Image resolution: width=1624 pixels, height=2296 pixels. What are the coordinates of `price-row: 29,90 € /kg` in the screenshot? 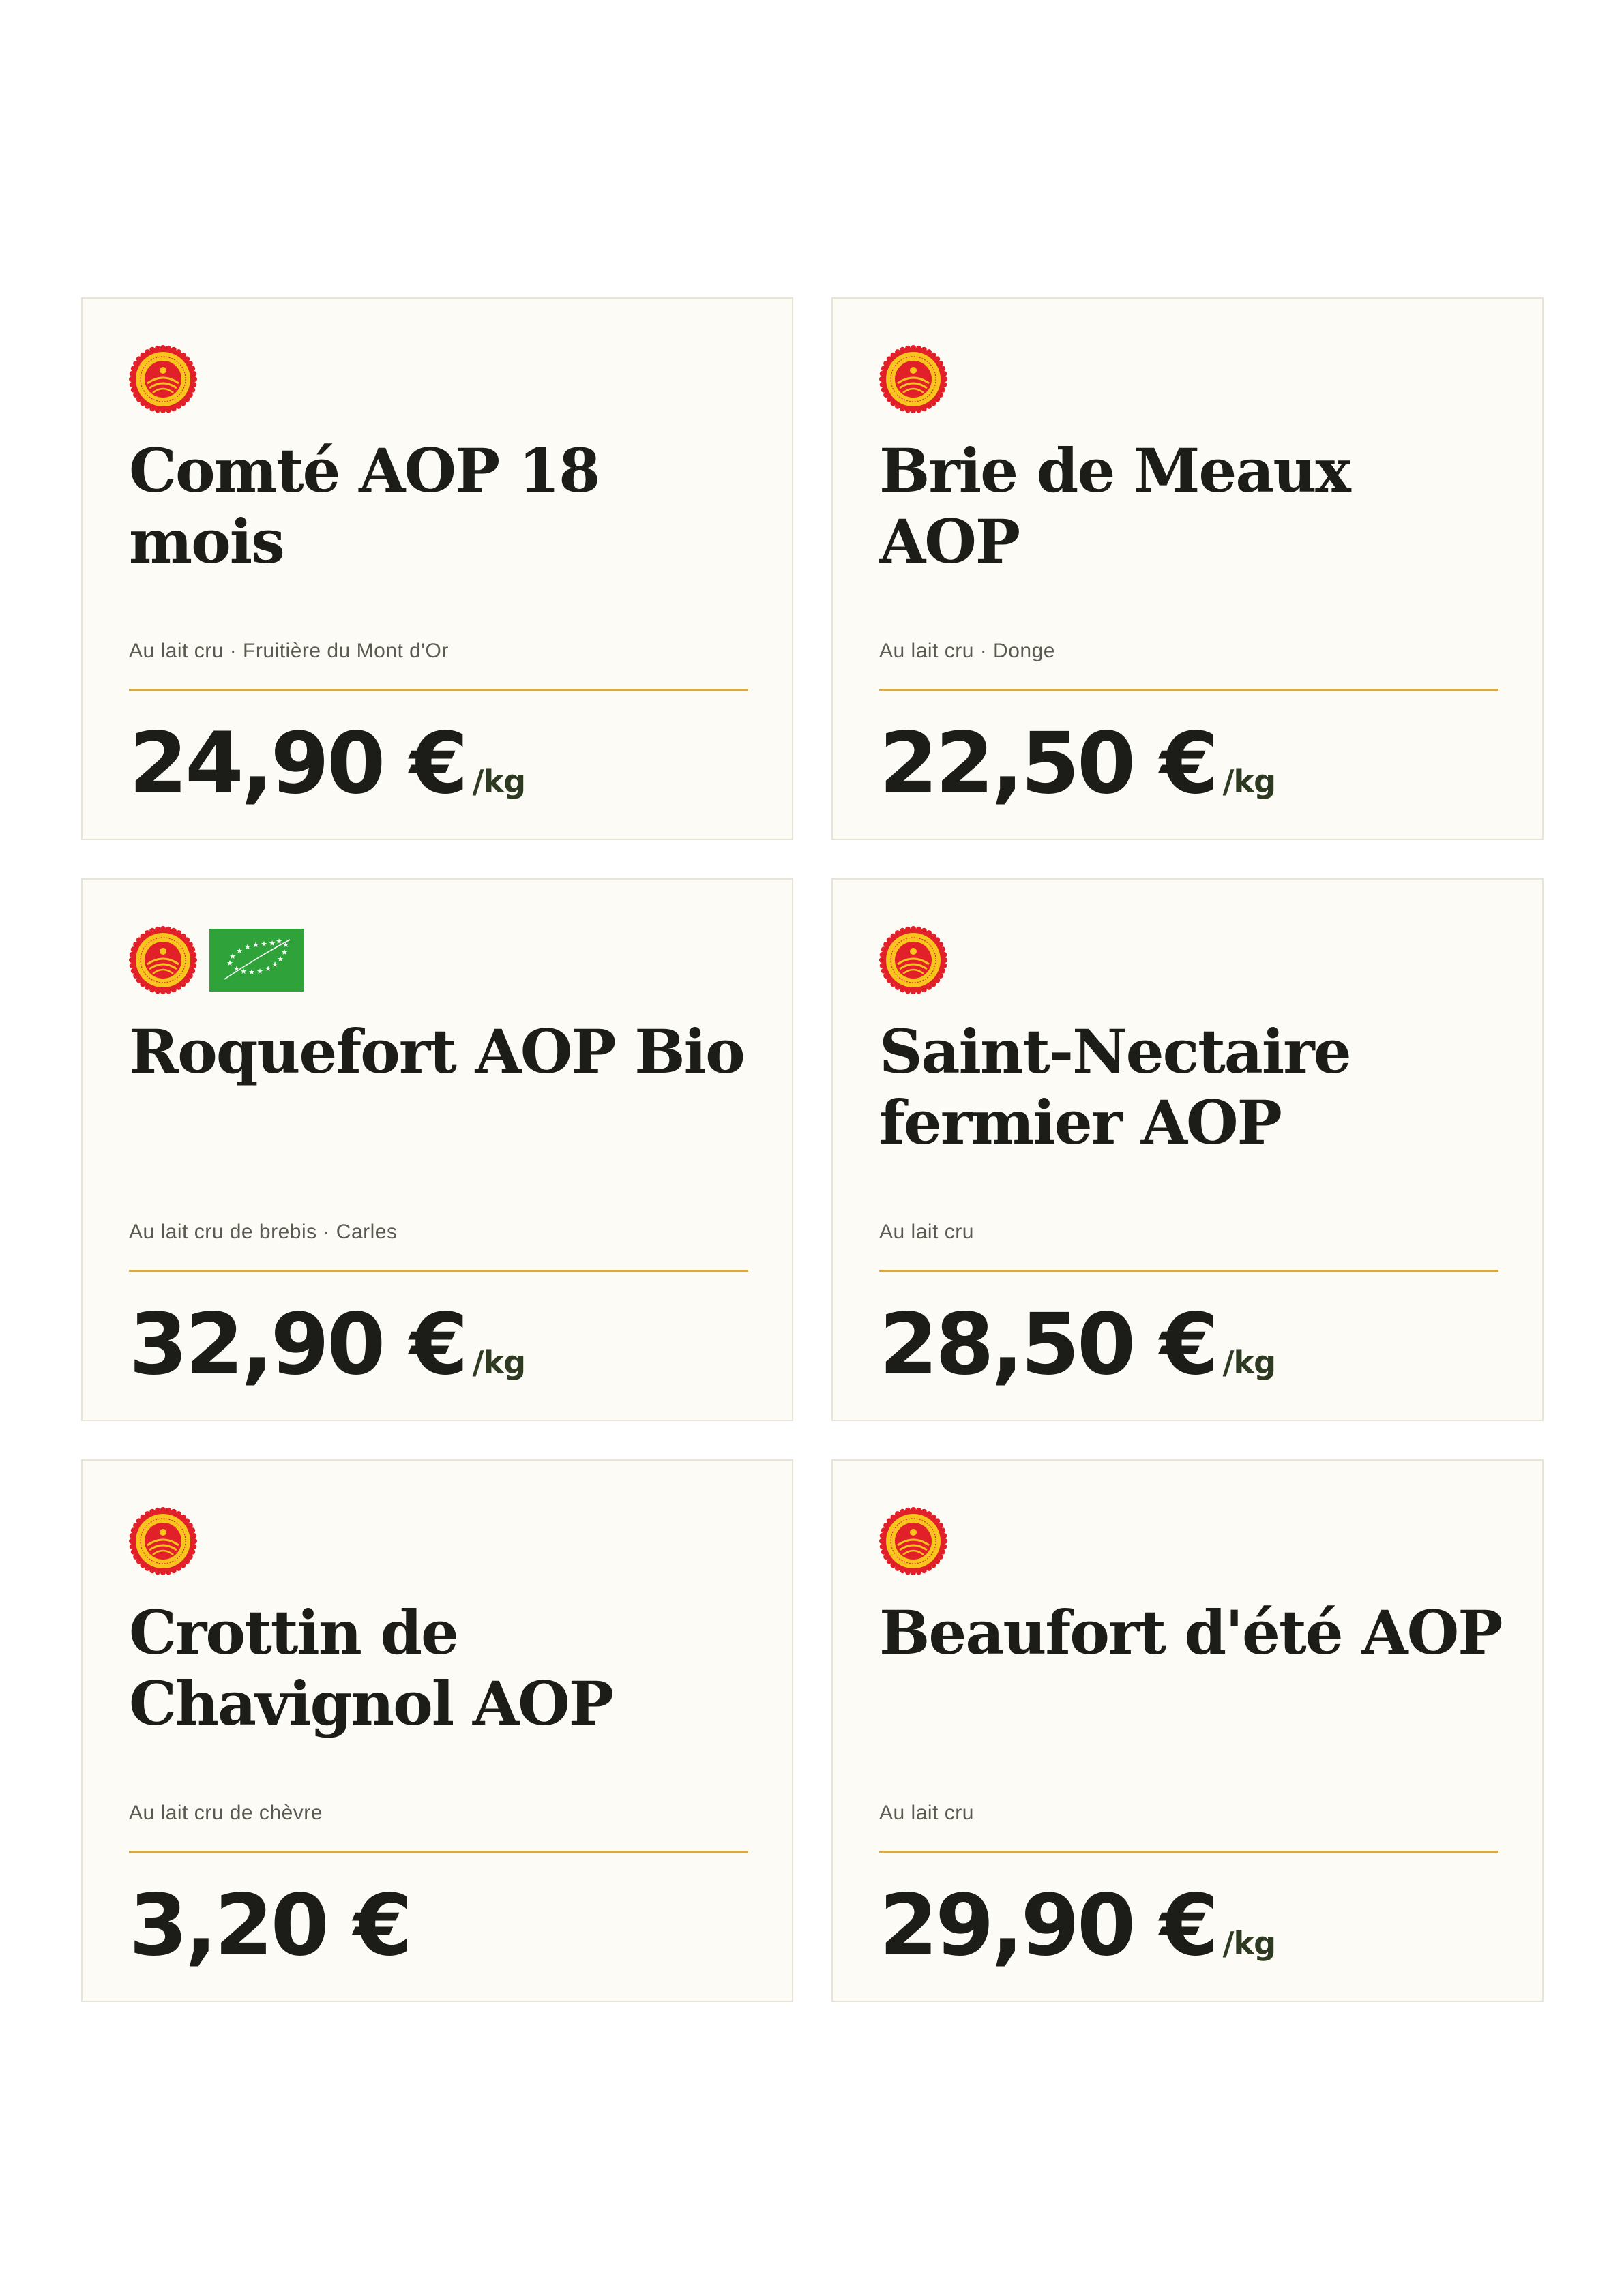 It's located at (1077, 1926).